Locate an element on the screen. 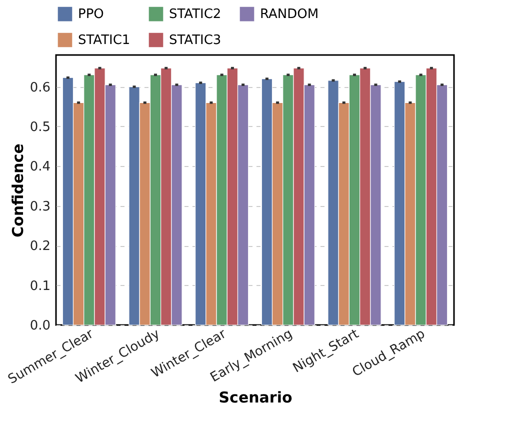  y-tick-label: 0.6 is located at coordinates (40, 88).